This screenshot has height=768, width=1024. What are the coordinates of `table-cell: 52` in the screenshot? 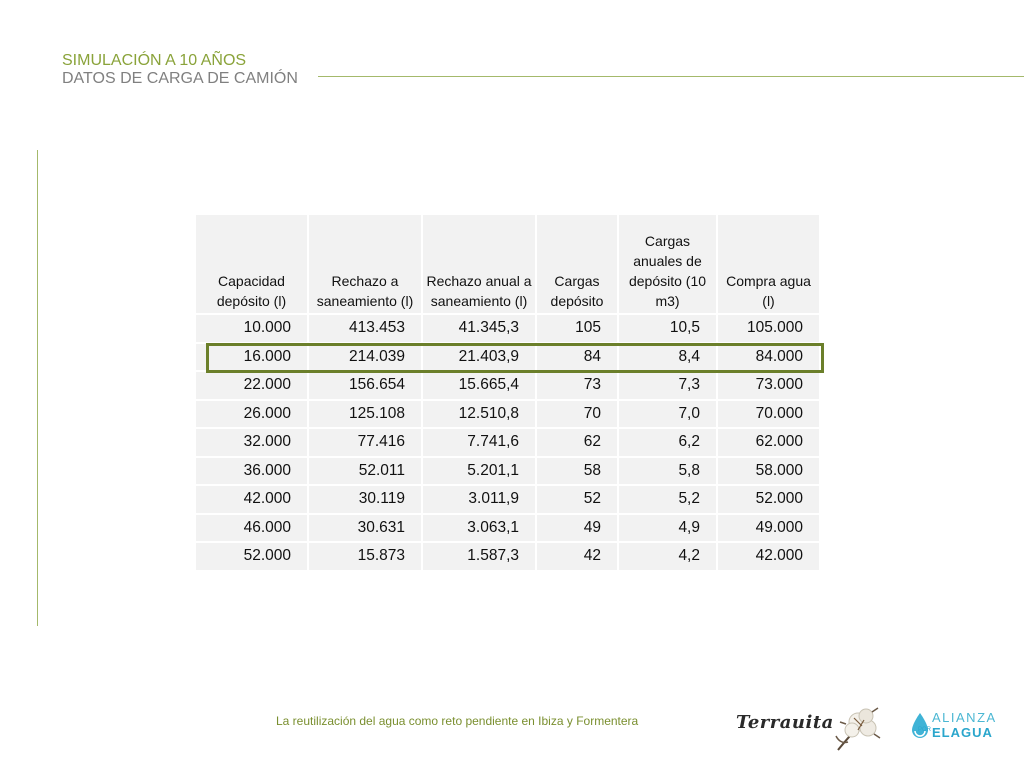 It's located at (578, 500).